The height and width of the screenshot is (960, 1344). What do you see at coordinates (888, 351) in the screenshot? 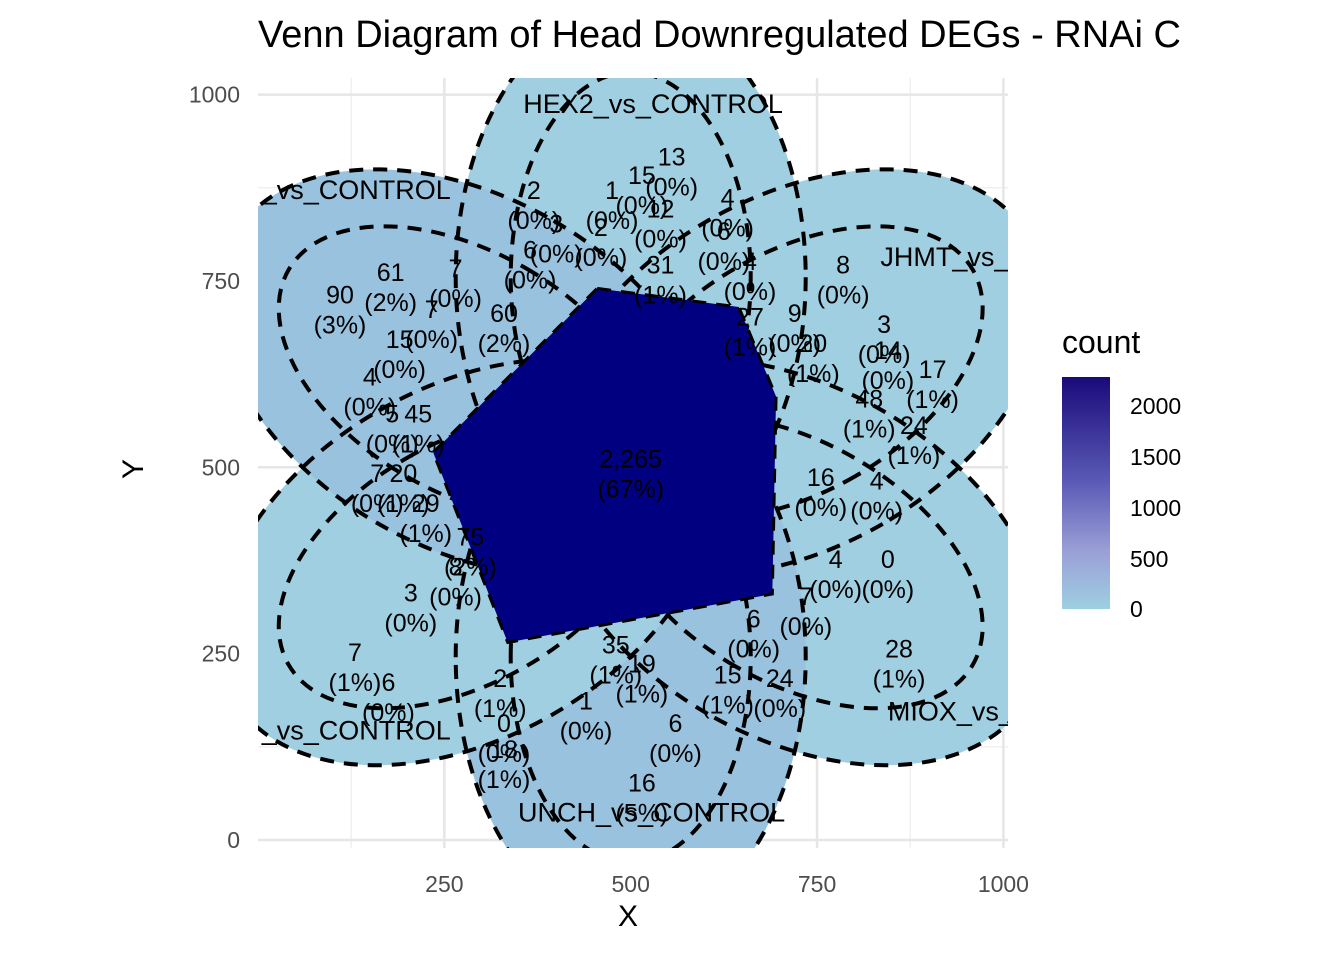
I see `region-count: 14` at bounding box center [888, 351].